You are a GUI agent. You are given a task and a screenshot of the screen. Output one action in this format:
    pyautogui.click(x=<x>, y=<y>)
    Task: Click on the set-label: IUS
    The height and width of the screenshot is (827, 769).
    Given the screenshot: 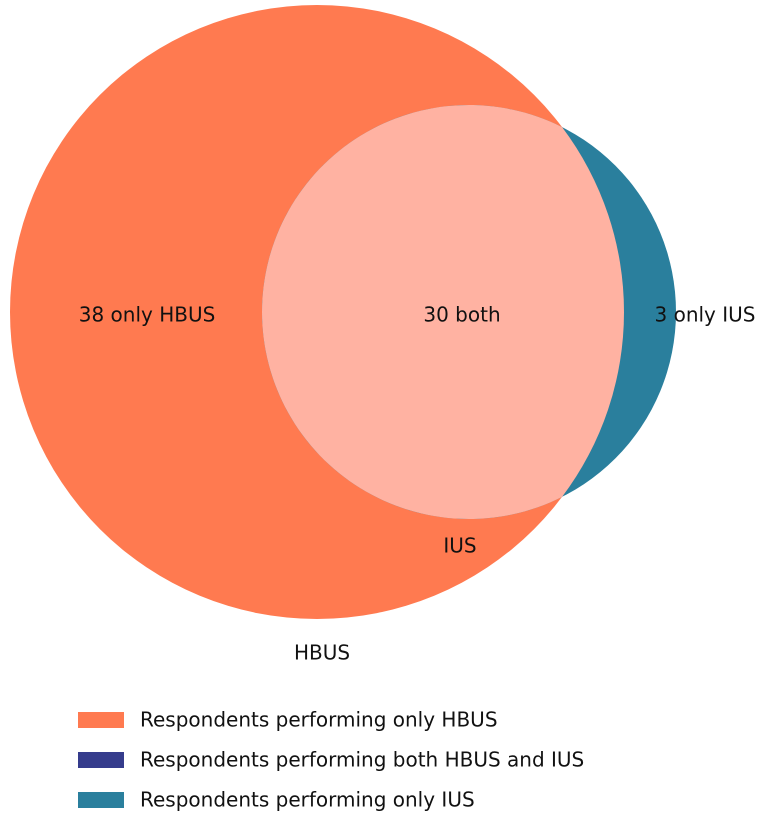 What is the action you would take?
    pyautogui.click(x=459, y=546)
    